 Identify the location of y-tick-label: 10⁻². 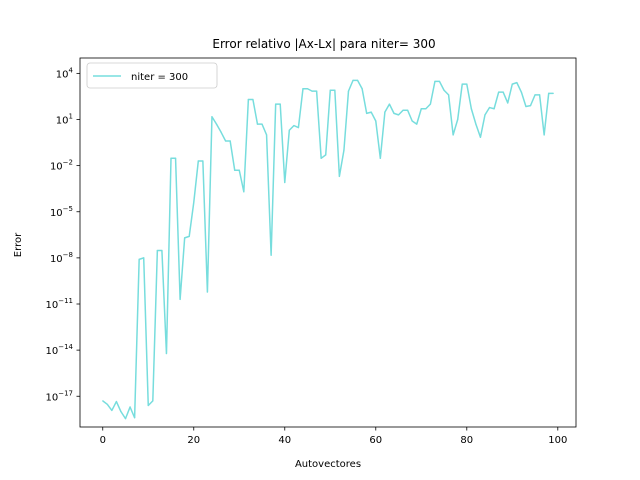
(61, 166).